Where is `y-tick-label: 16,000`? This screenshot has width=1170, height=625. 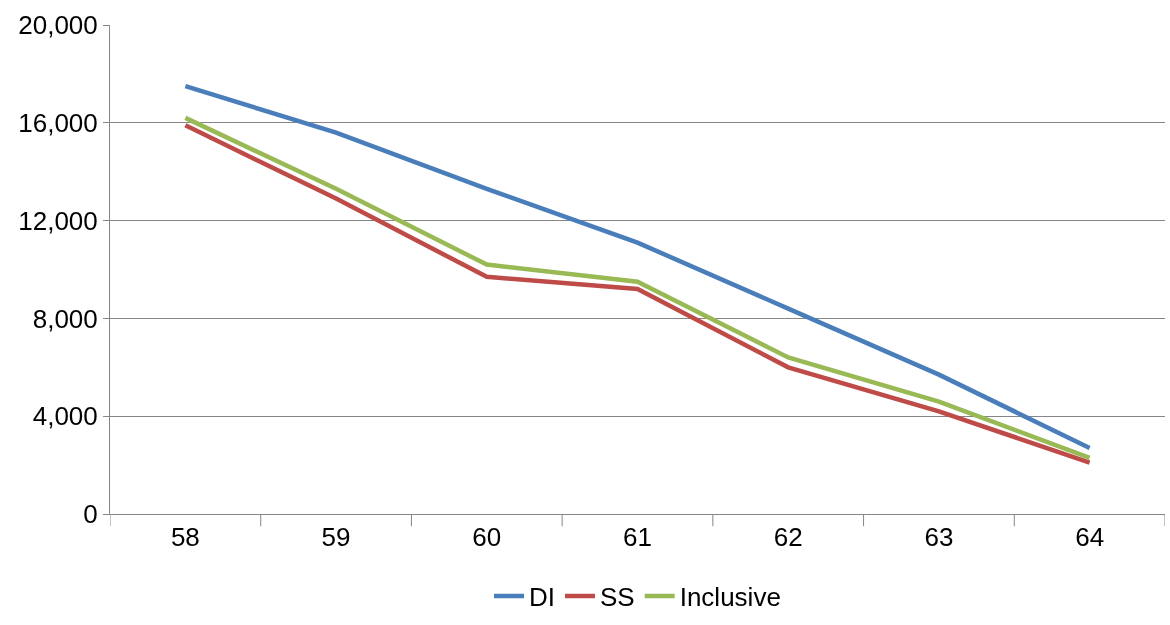
y-tick-label: 16,000 is located at coordinates (58, 122).